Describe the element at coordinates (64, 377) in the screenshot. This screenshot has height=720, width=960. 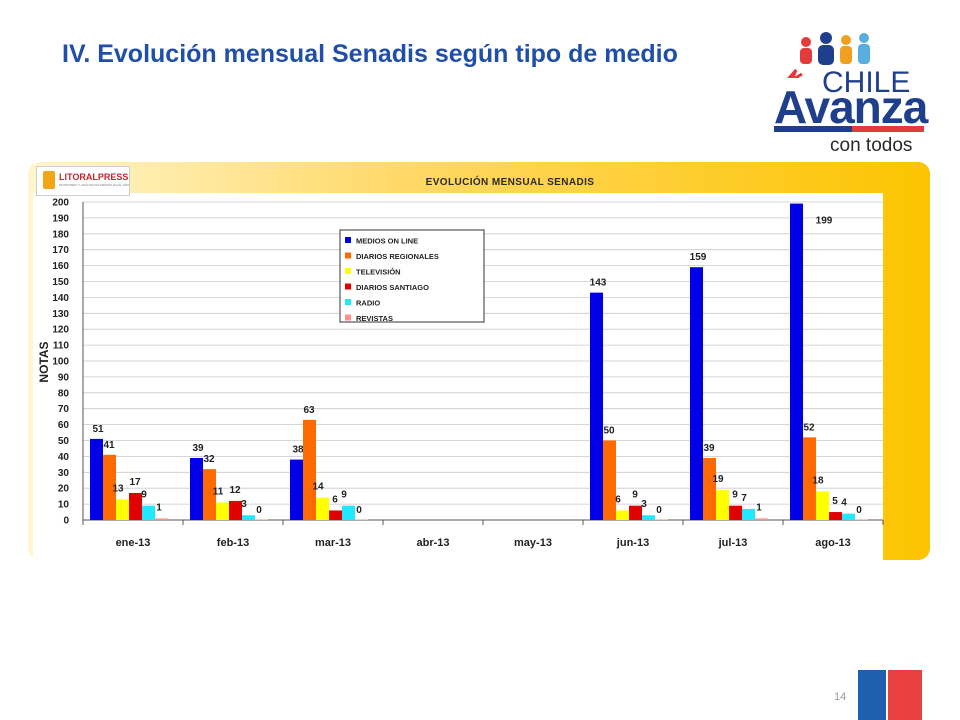
I see `y-tick-label: 90` at that location.